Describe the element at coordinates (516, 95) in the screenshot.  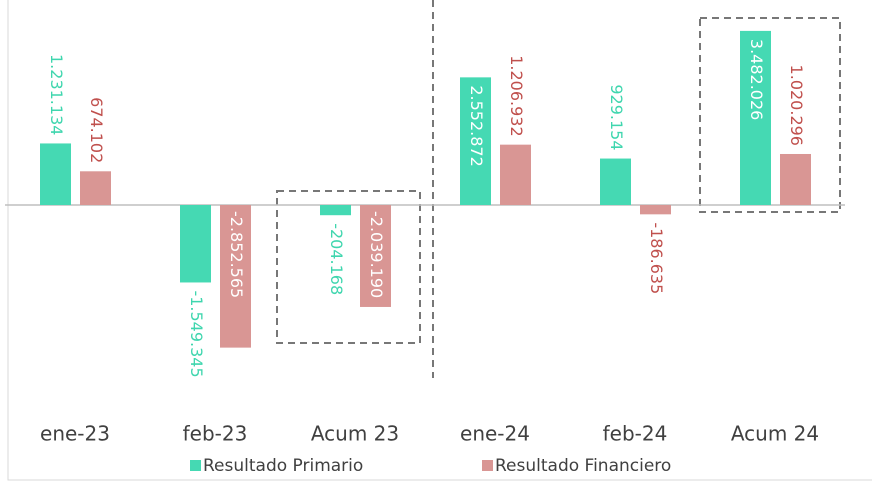
I see `value-label: 1.206.932` at that location.